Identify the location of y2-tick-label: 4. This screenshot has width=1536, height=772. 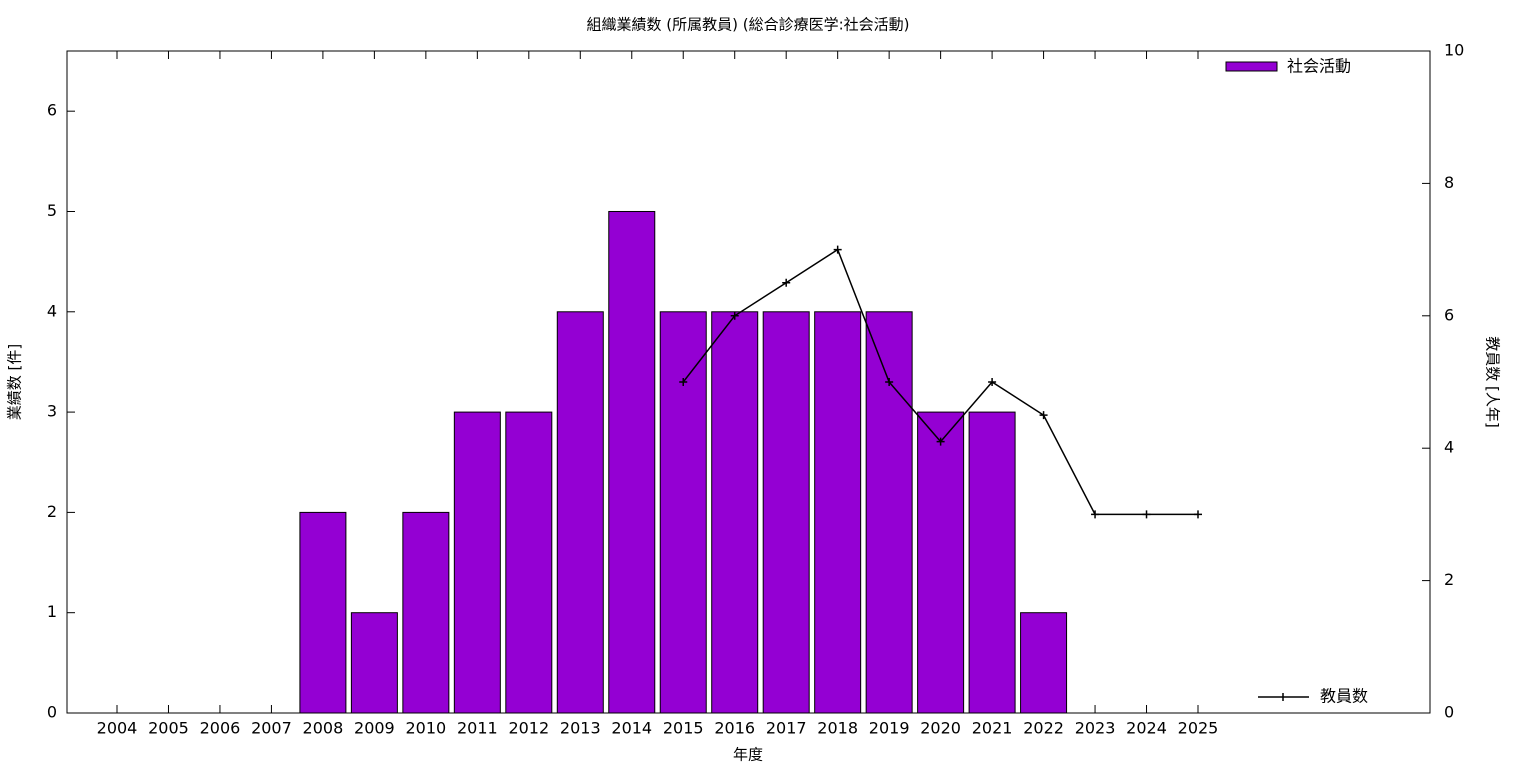
(1449, 447).